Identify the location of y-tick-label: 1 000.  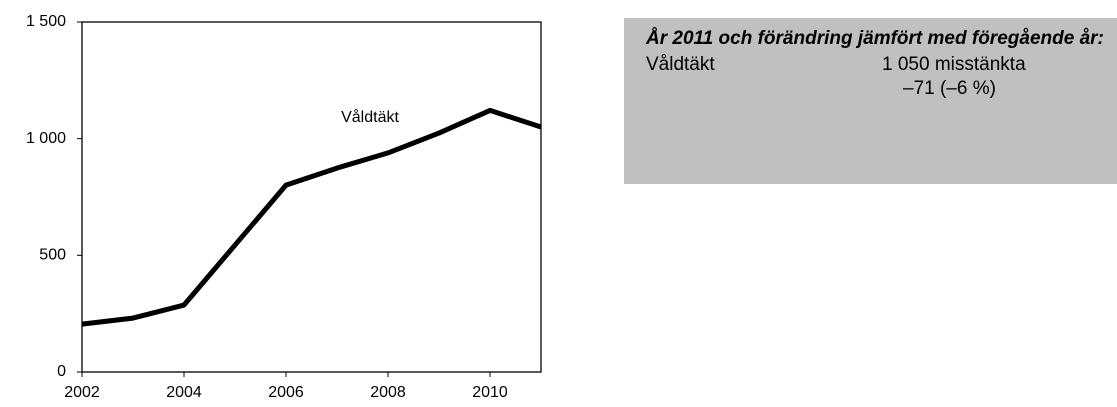
(46, 138).